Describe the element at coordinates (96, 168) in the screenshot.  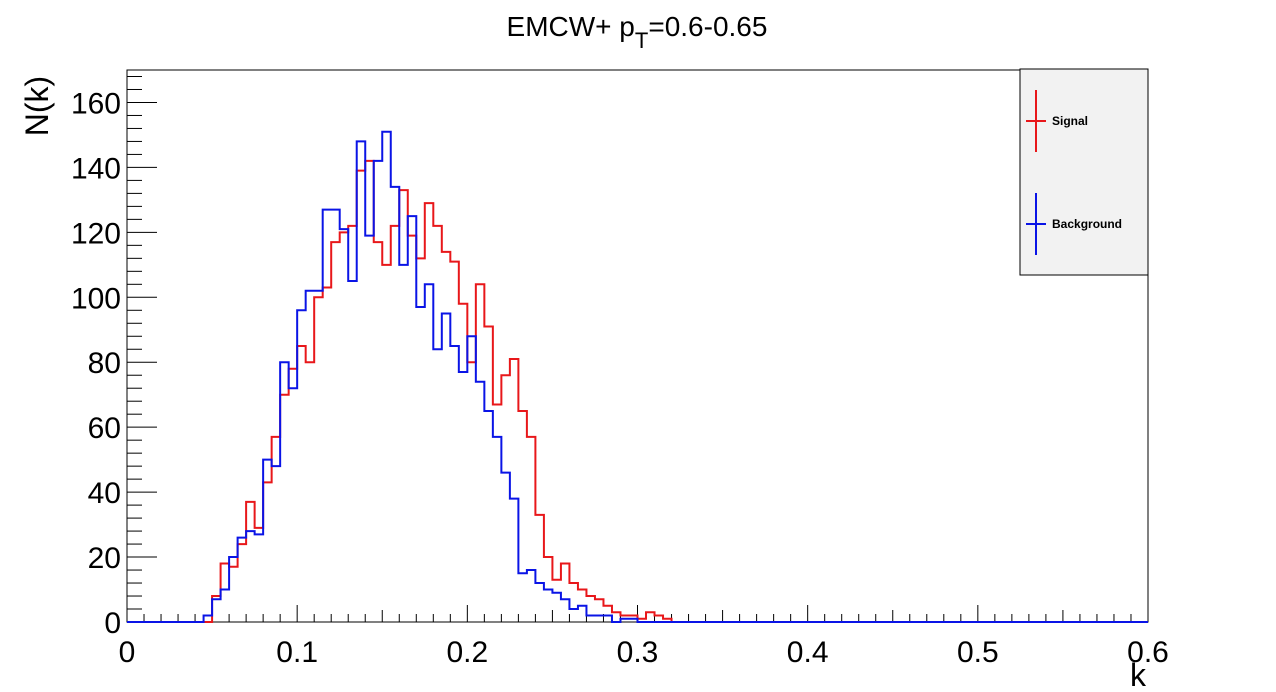
I see `y-tick-label: 140` at that location.